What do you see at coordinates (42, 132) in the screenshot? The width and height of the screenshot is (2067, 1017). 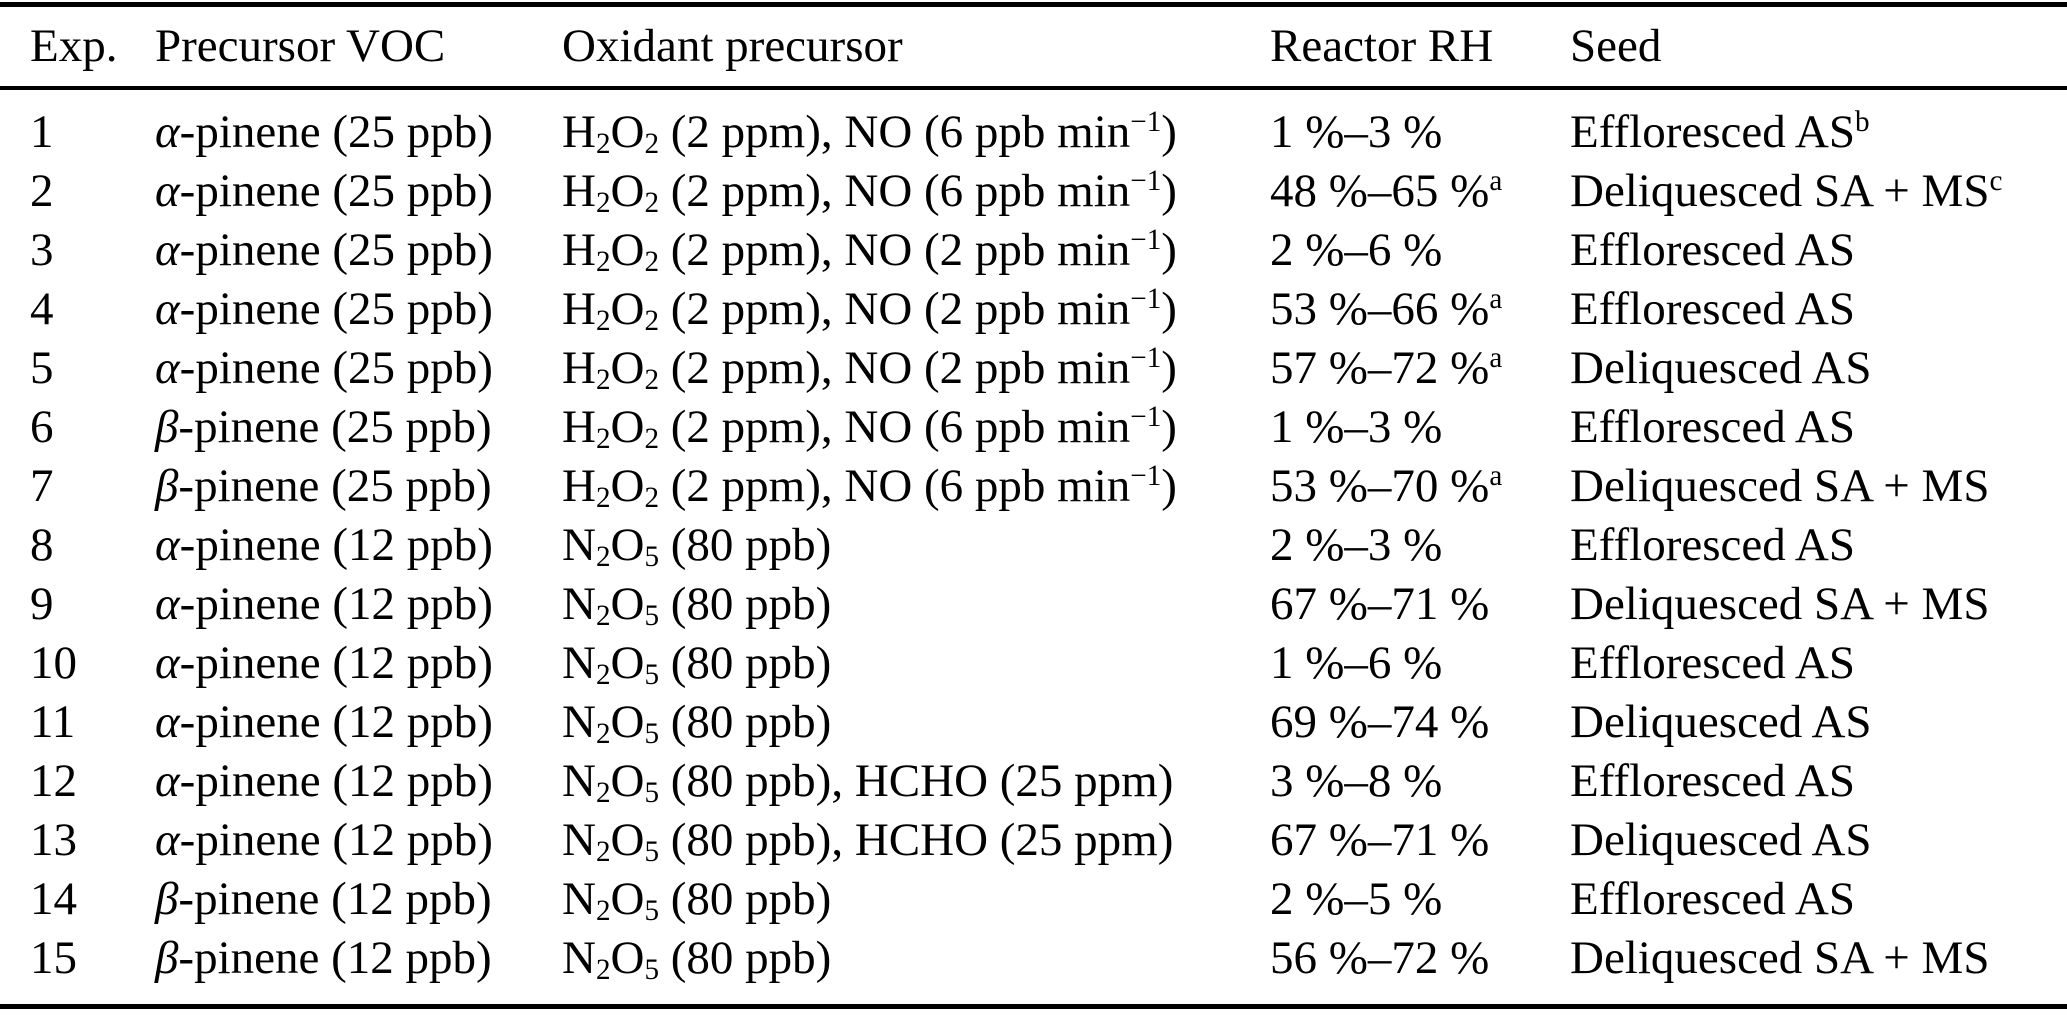 I see `cell-exp: 1` at bounding box center [42, 132].